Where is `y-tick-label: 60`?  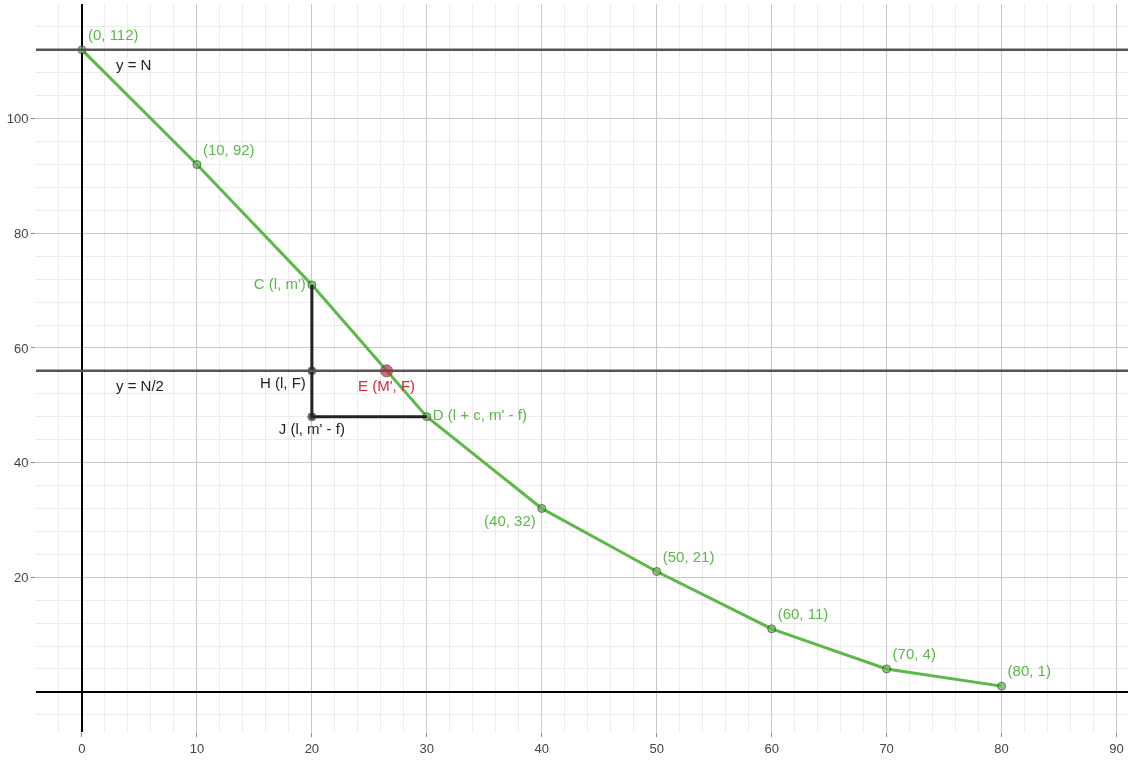
y-tick-label: 60 is located at coordinates (21, 348).